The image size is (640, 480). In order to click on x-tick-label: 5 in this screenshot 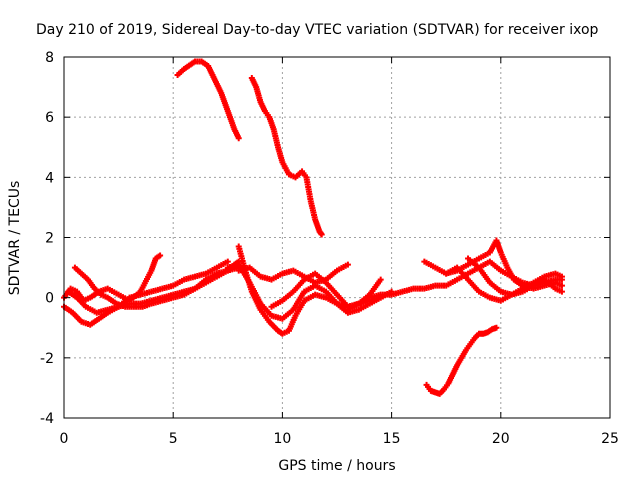, I will do `click(173, 439)`.